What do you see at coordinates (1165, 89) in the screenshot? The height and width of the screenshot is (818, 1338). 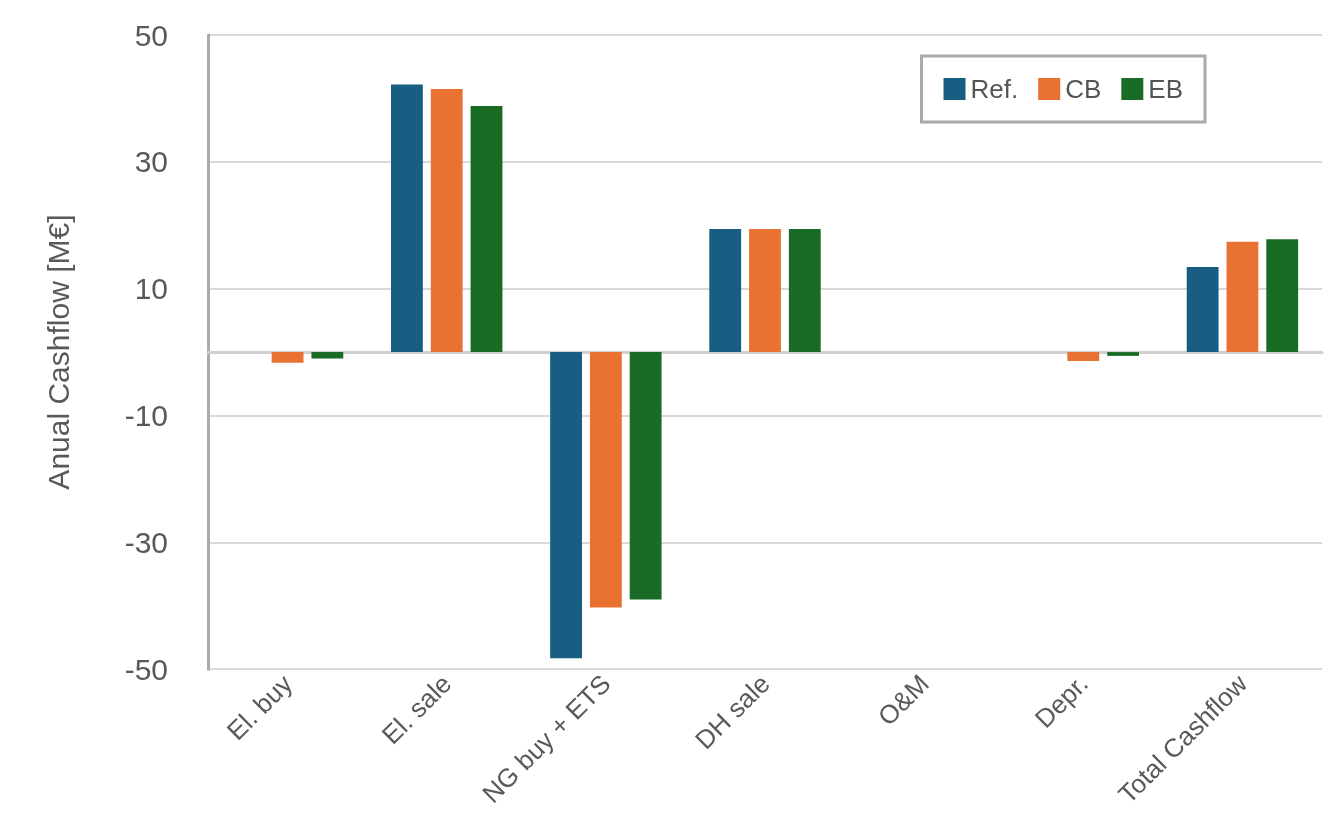 I see `legend-label: EB` at bounding box center [1165, 89].